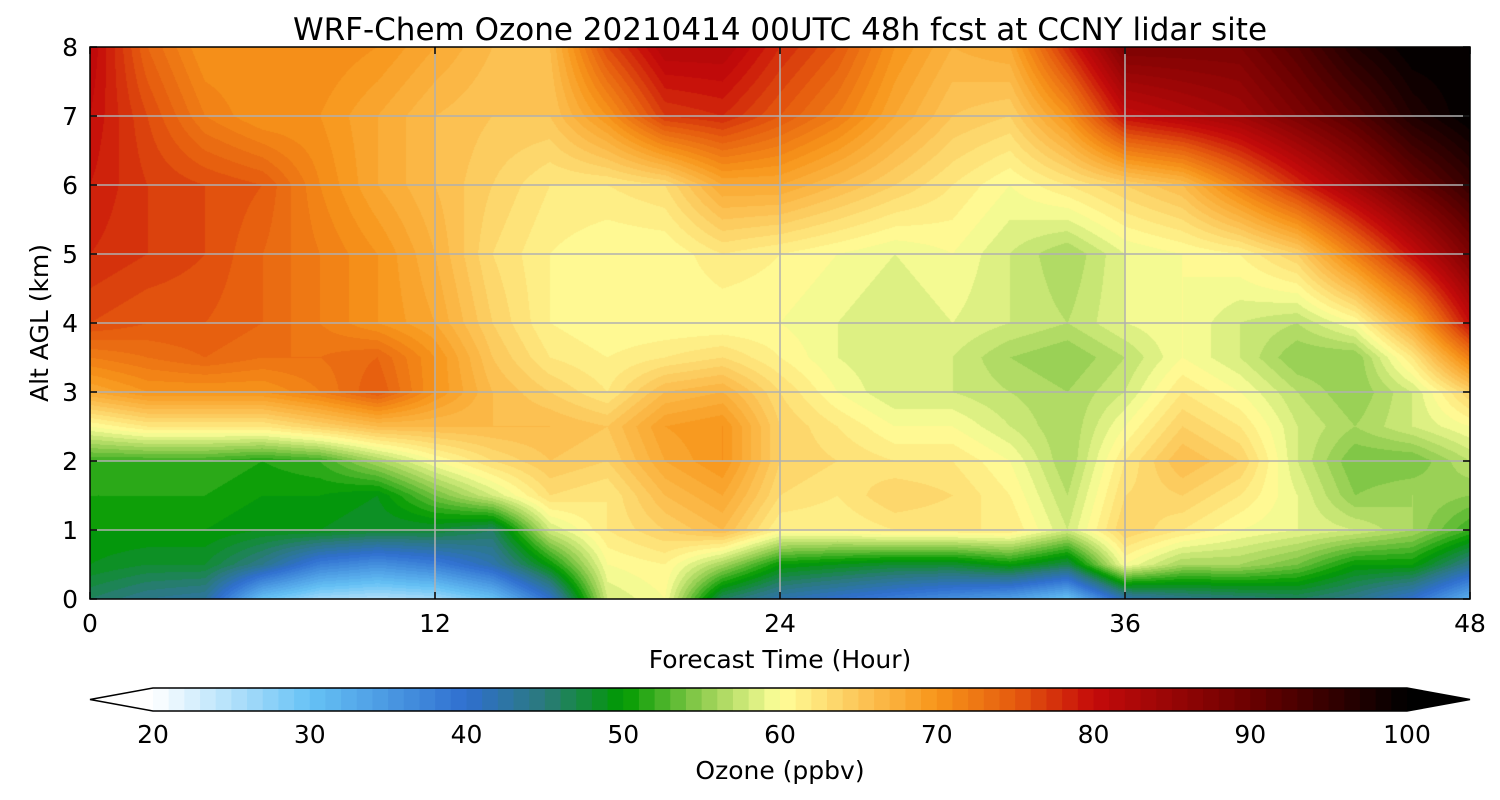 This screenshot has height=800, width=1500. I want to click on y-tick-label: 2, so click(70, 461).